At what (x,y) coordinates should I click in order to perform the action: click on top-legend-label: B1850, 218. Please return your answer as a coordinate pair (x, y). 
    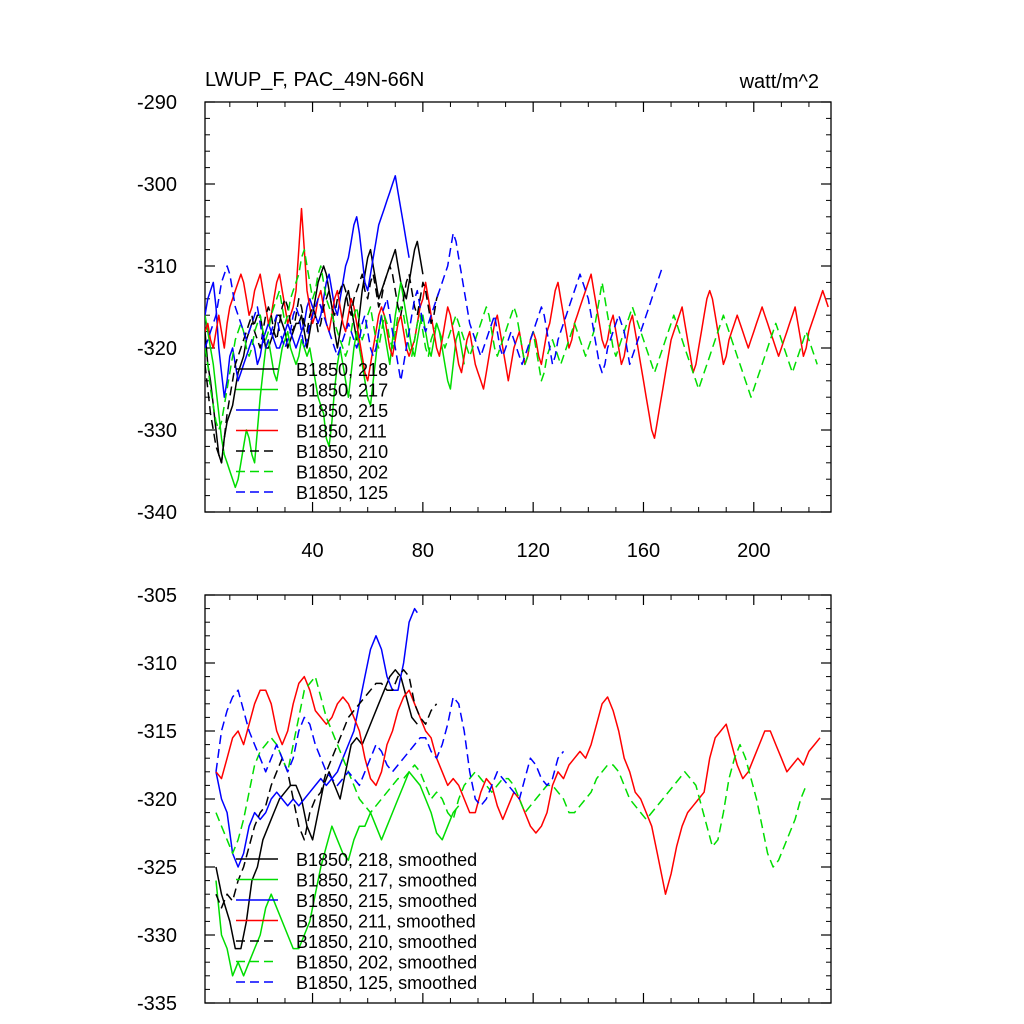
    Looking at the image, I should click on (342, 370).